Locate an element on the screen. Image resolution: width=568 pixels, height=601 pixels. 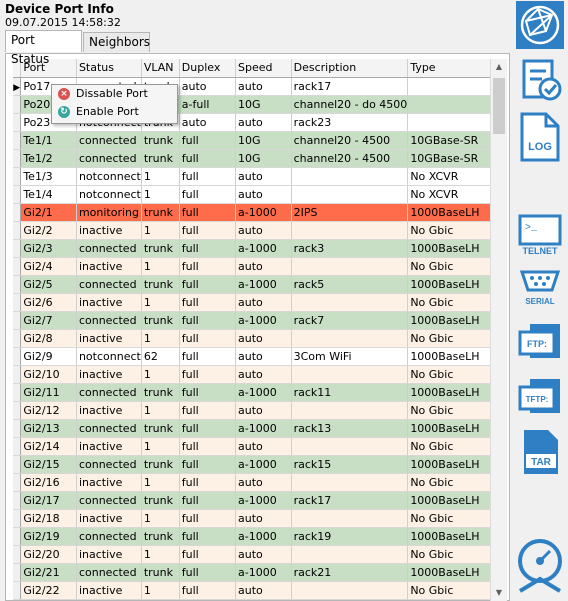
cell-port: Te1/4 is located at coordinates (48, 194).